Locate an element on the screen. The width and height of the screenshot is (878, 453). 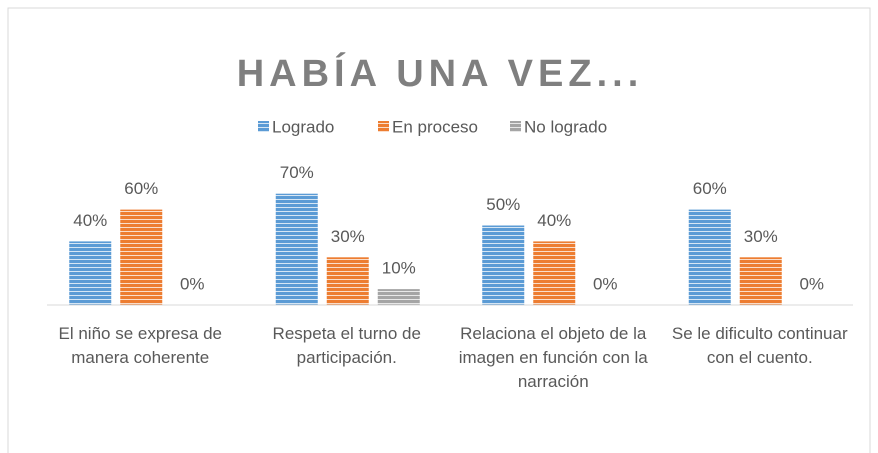
x-tick-label: Respeta el turno de participación. is located at coordinates (346, 345).